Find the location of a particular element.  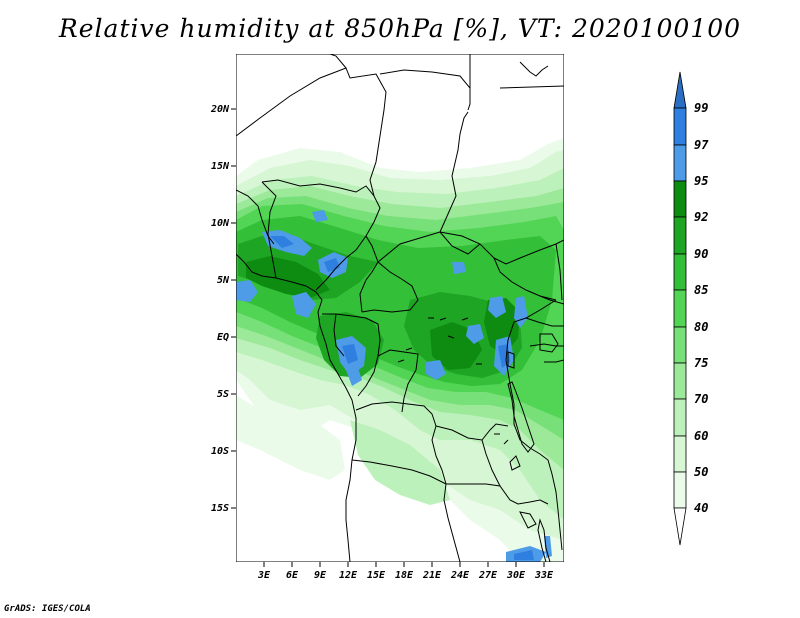

lat-label: EQ is located at coordinates (223, 337).